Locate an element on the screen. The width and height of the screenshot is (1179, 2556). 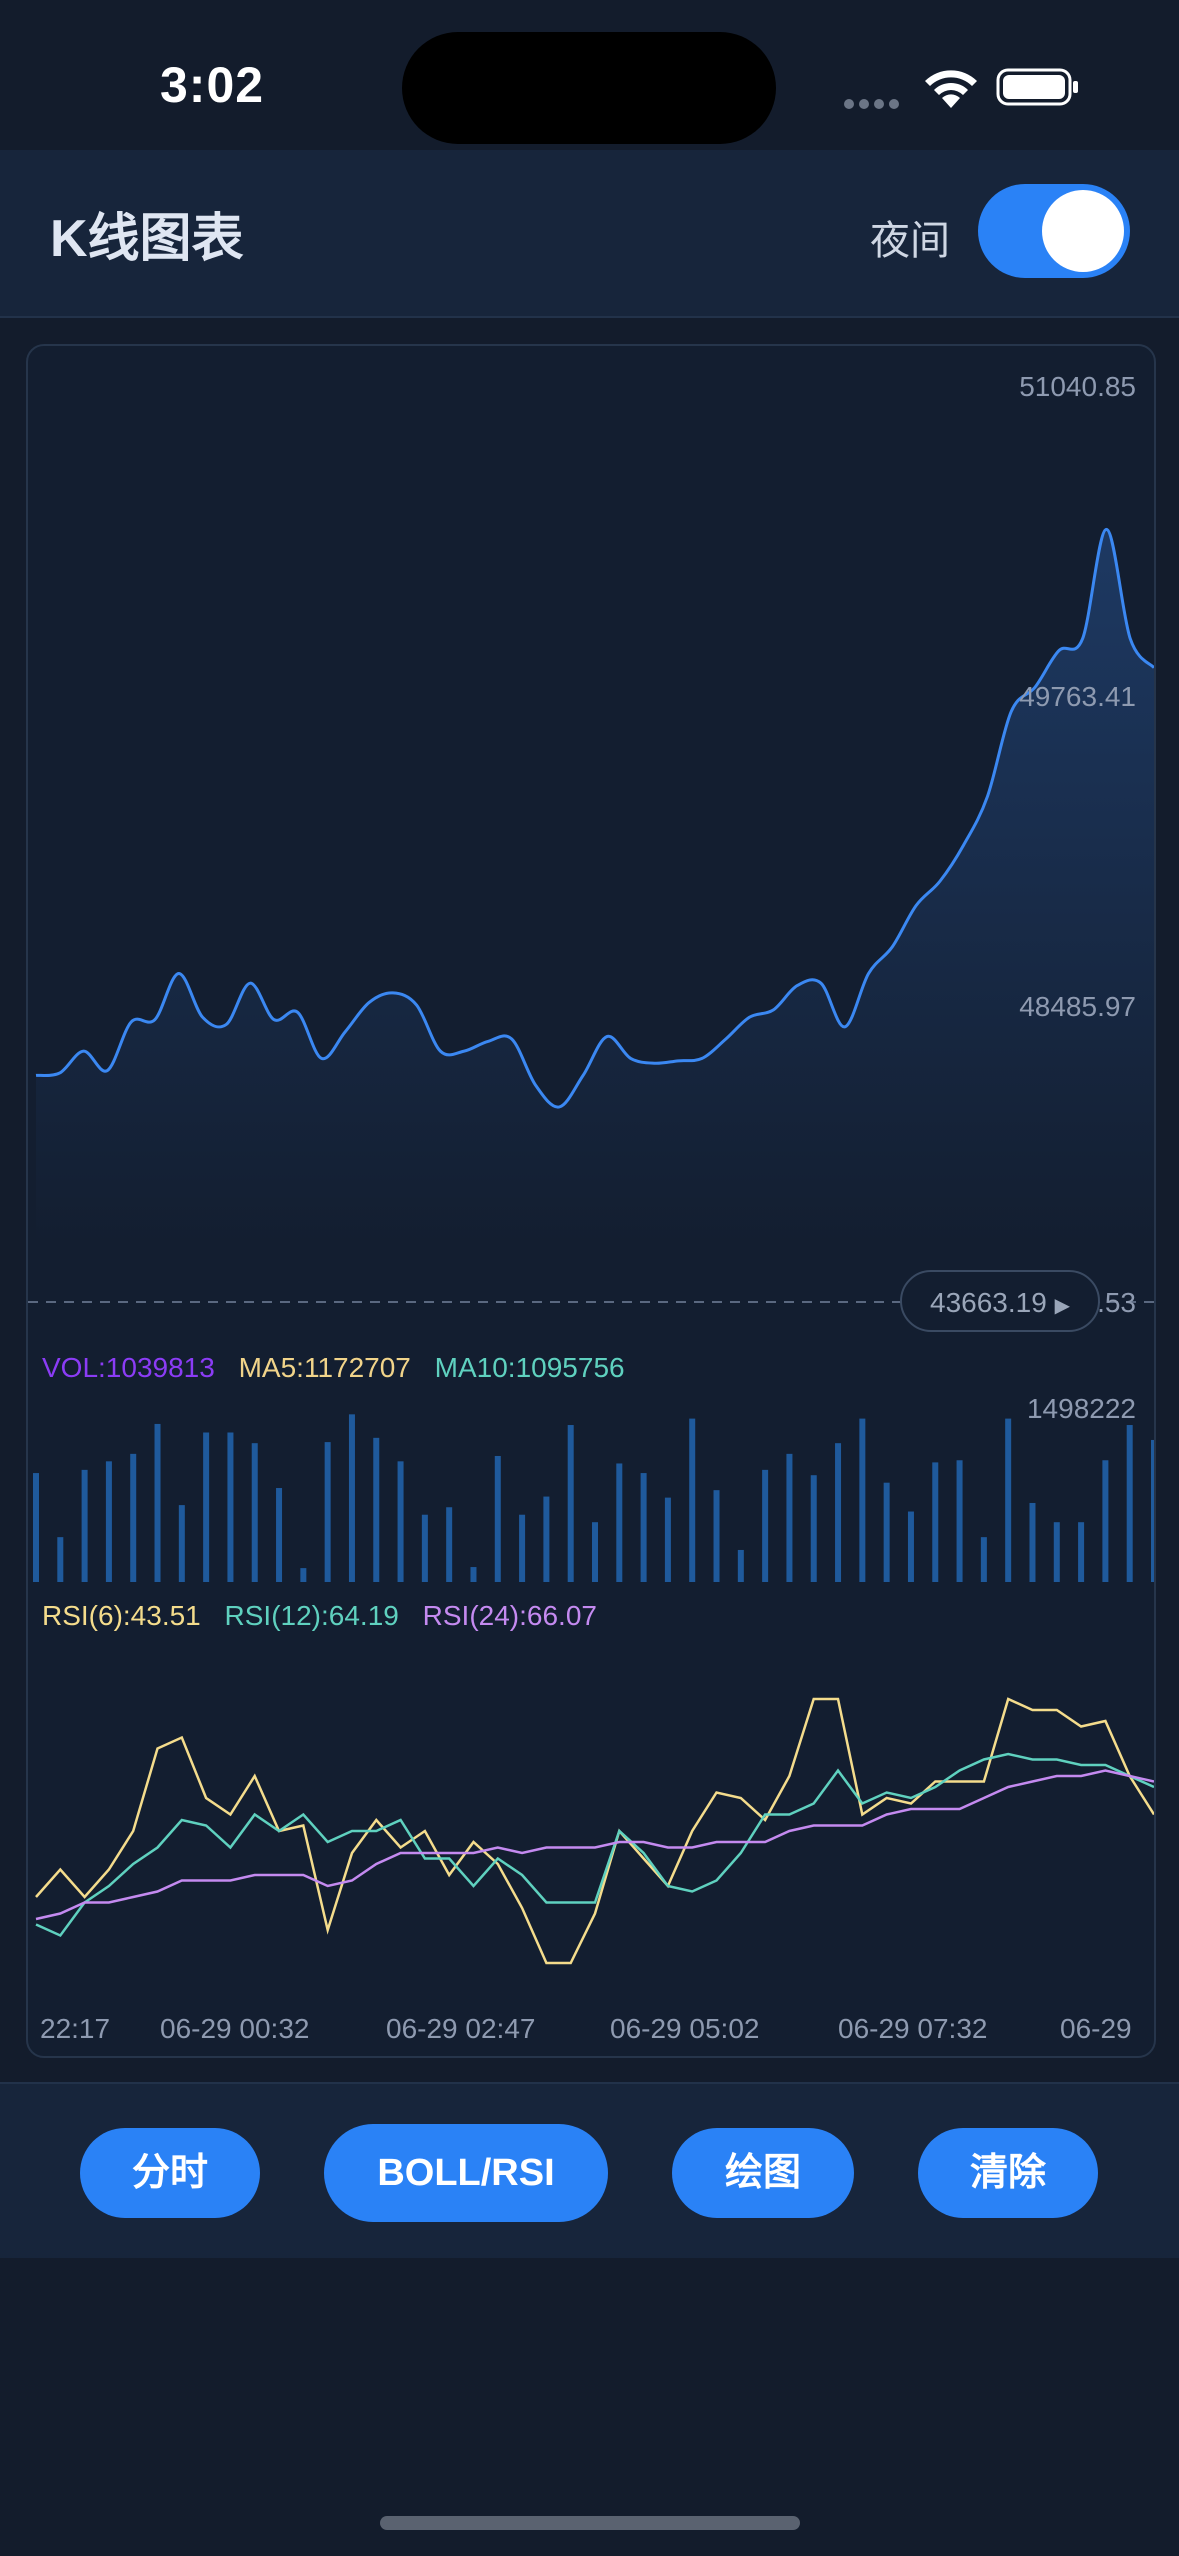
boll-rsi-button: BOLL/RSI is located at coordinates (466, 2173).